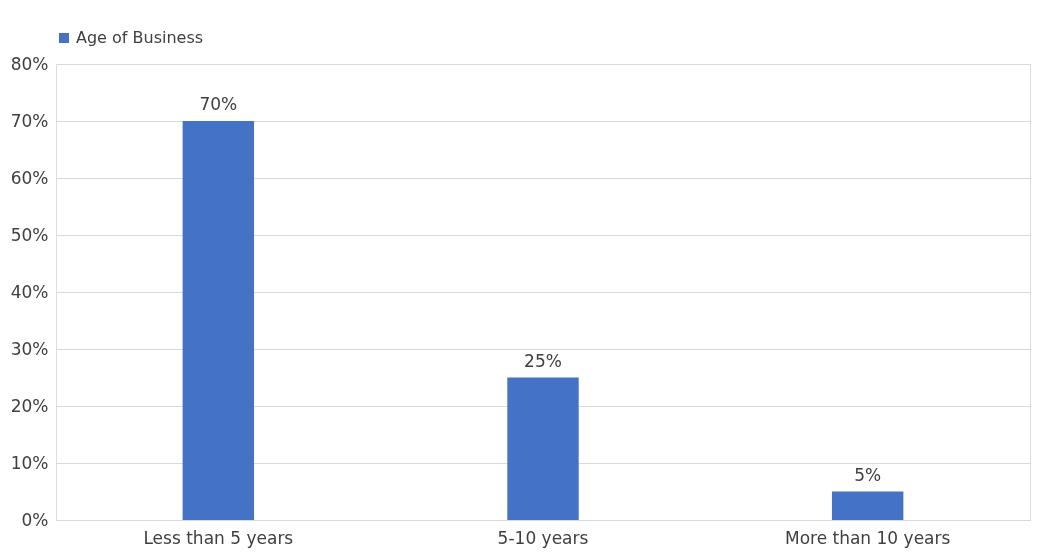 The height and width of the screenshot is (556, 1050). Describe the element at coordinates (543, 537) in the screenshot. I see `x-tick-label: 5-10 years` at that location.